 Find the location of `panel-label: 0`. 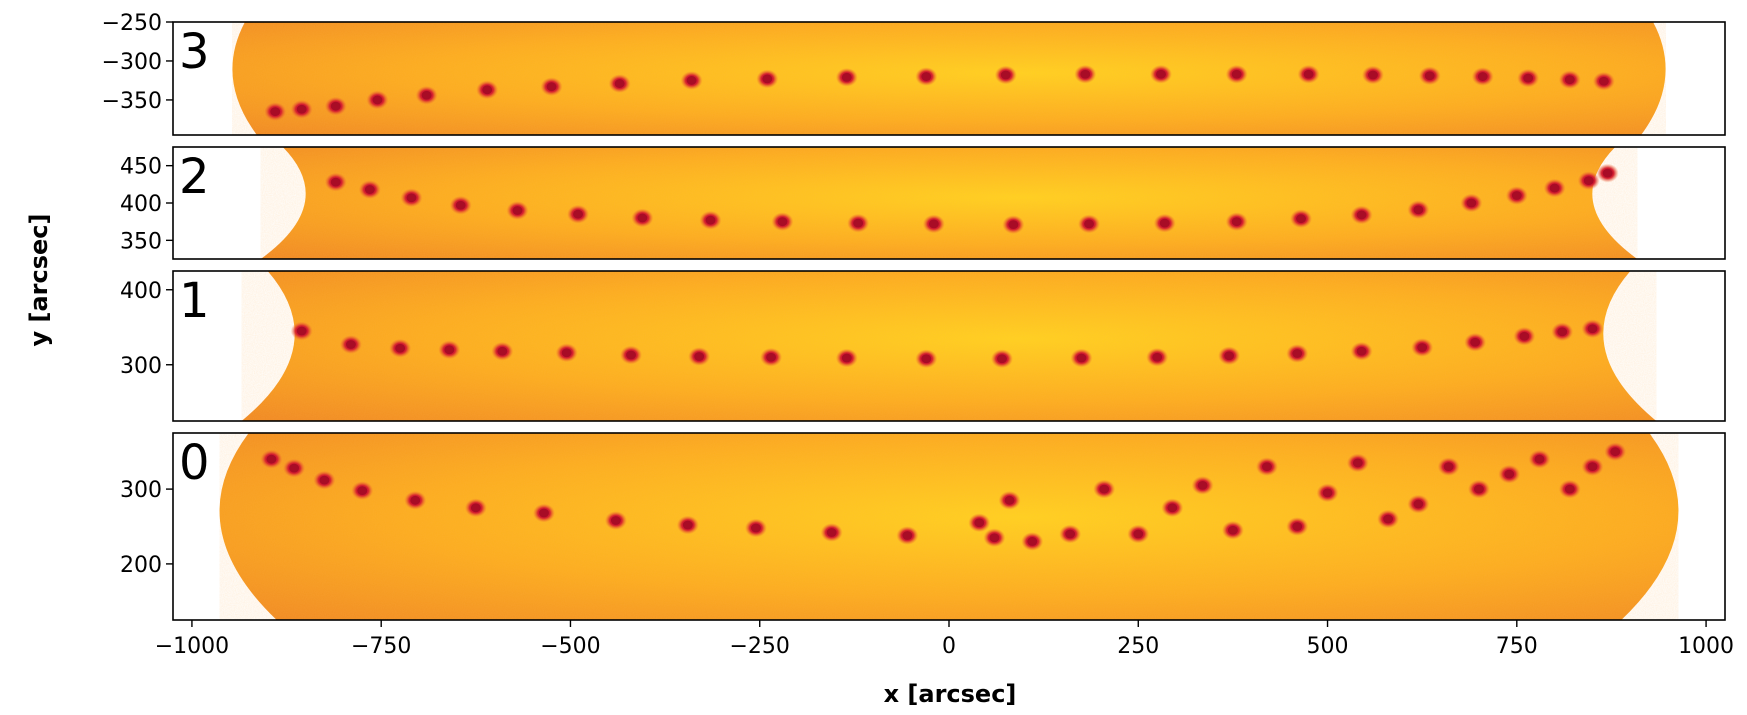

panel-label: 0 is located at coordinates (194, 463).